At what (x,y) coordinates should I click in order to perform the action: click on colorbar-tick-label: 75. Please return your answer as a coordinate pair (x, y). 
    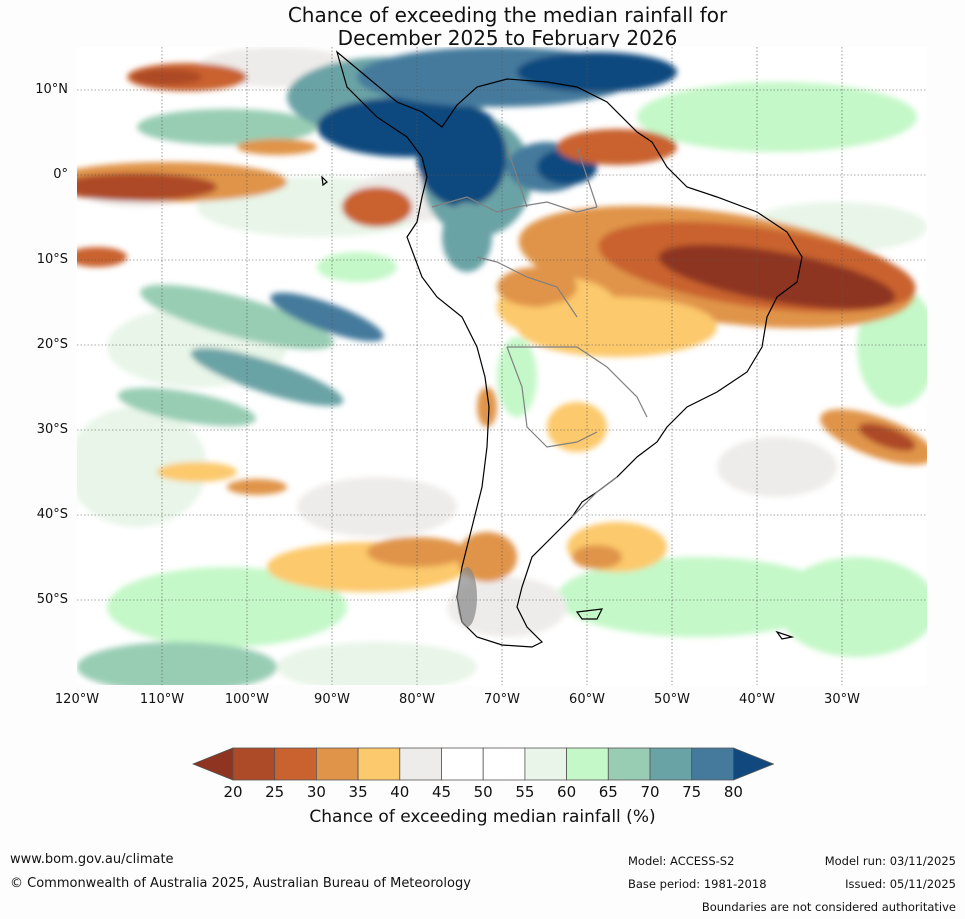
    Looking at the image, I should click on (692, 792).